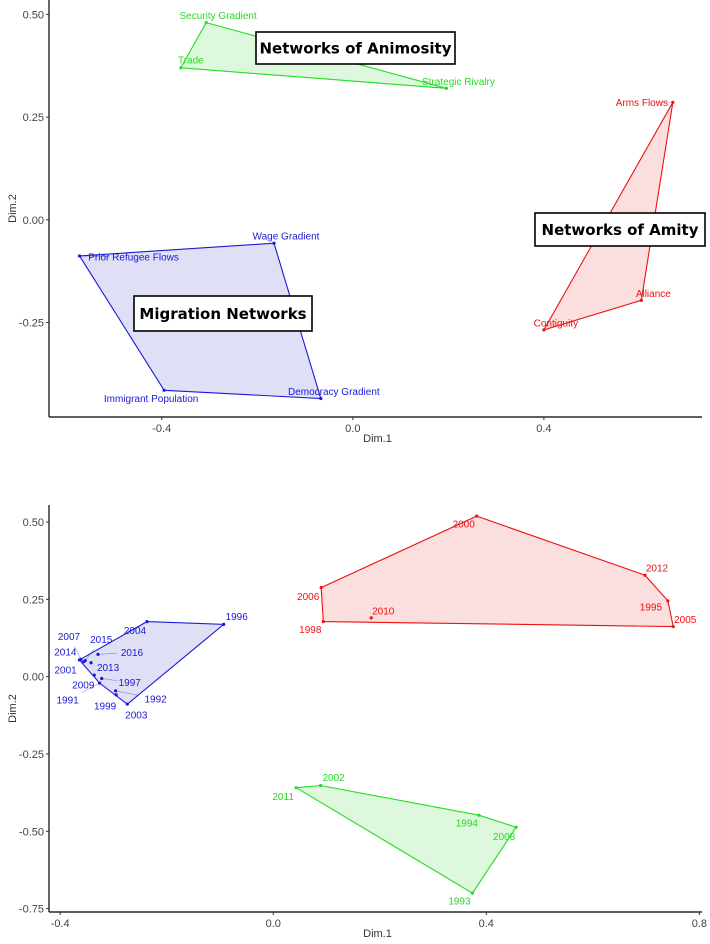 This screenshot has height=944, width=710. What do you see at coordinates (699, 924) in the screenshot?
I see `x-tick-label: 0.8` at bounding box center [699, 924].